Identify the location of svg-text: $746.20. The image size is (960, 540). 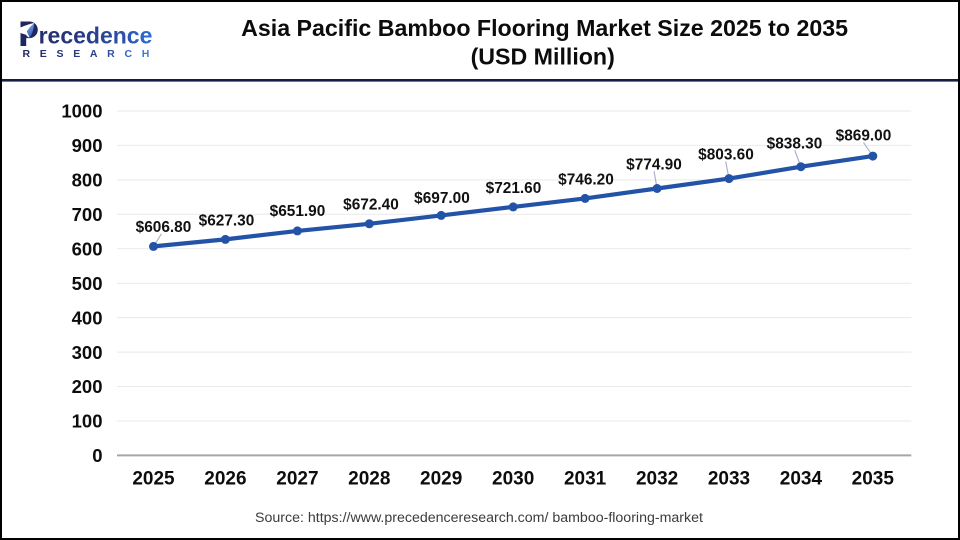
(586, 180).